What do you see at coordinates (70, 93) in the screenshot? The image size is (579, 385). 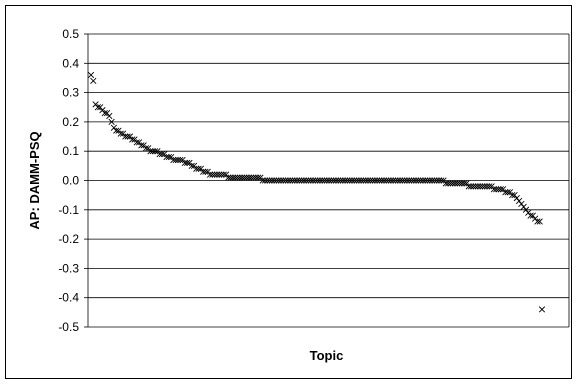 I see `y-tick-label: 0.3` at bounding box center [70, 93].